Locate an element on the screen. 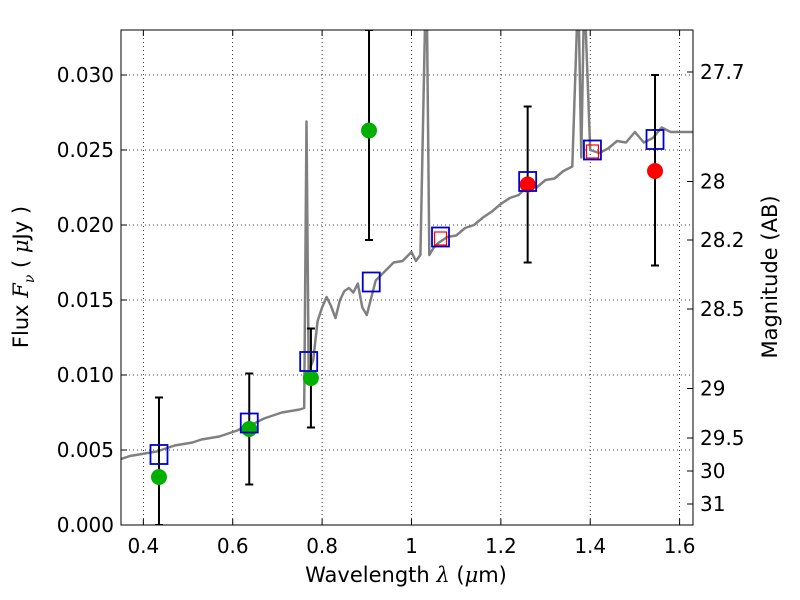 The width and height of the screenshot is (800, 600). x-tick-label: 1.6 is located at coordinates (680, 546).